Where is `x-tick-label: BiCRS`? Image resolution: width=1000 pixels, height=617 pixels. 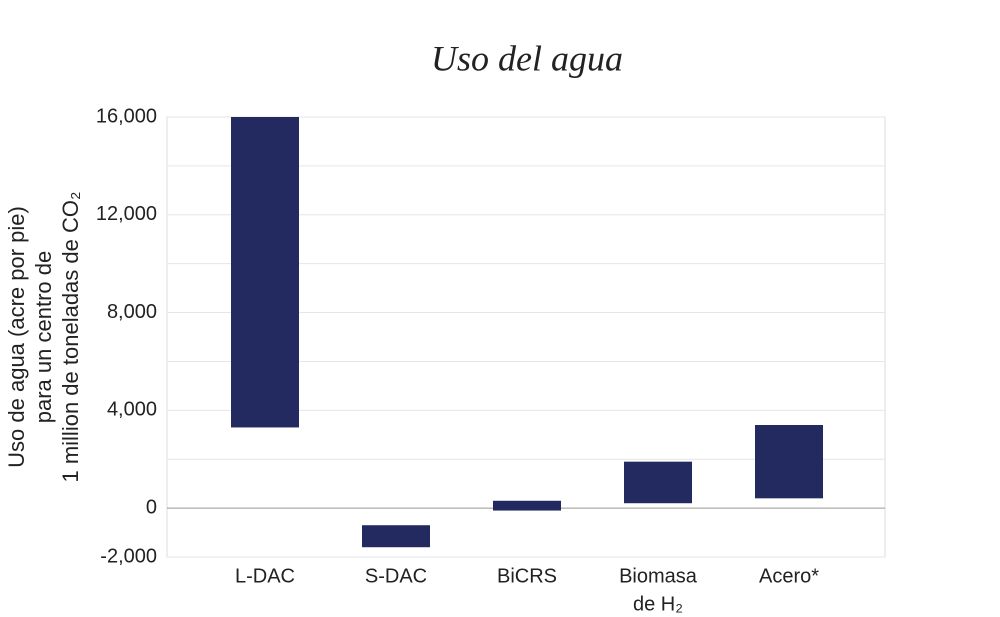
x-tick-label: BiCRS is located at coordinates (527, 576).